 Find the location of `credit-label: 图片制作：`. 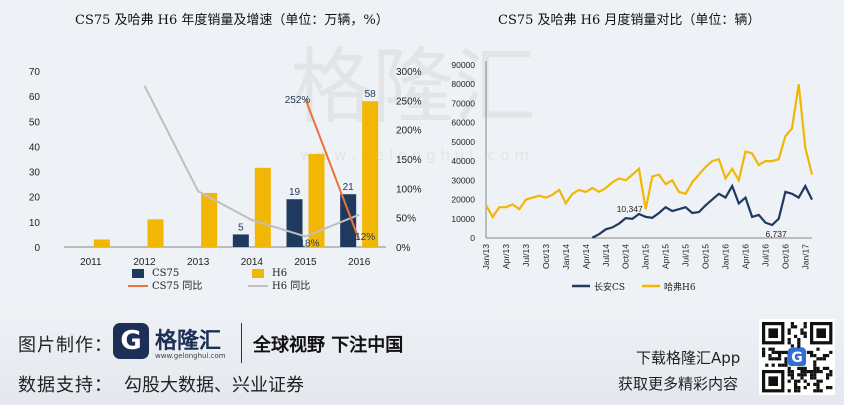

credit-label: 图片制作： is located at coordinates (65, 345).